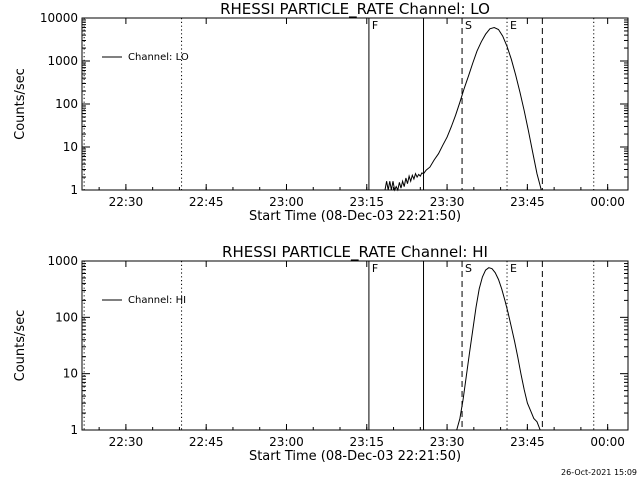  Describe the element at coordinates (59, 18) in the screenshot. I see `y-tick-label: 10000` at that location.